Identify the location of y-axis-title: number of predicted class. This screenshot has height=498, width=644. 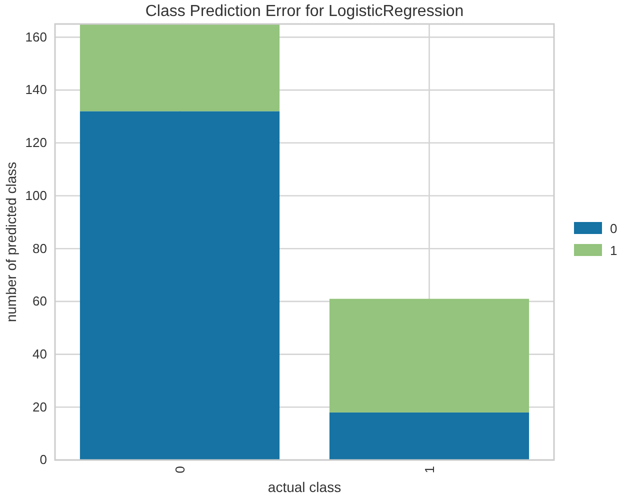
(11, 242).